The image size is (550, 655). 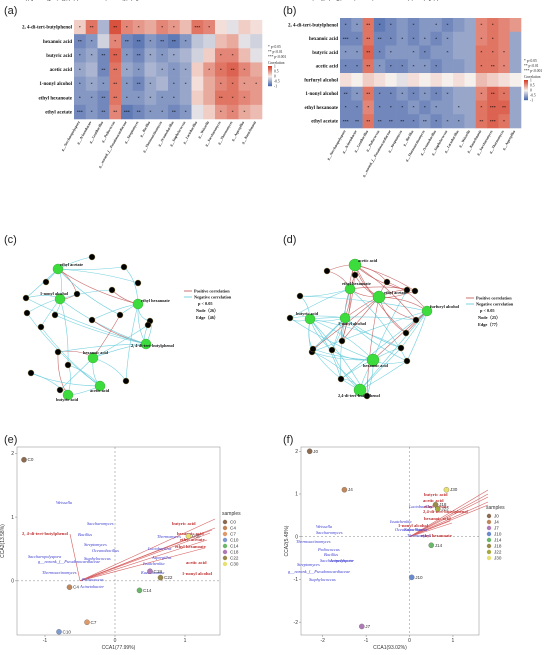 I want to click on sample-point-label: C4, so click(x=76, y=587).